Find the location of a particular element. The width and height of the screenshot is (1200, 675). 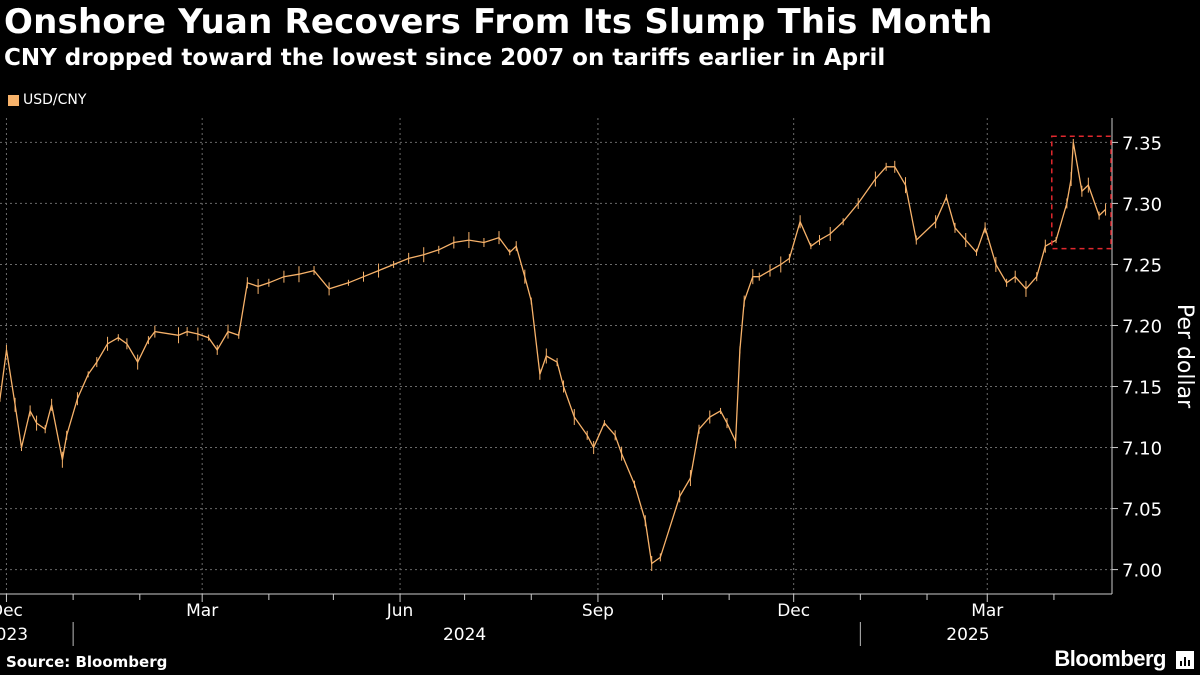

y-tick-label: 7.30 is located at coordinates (1142, 204).